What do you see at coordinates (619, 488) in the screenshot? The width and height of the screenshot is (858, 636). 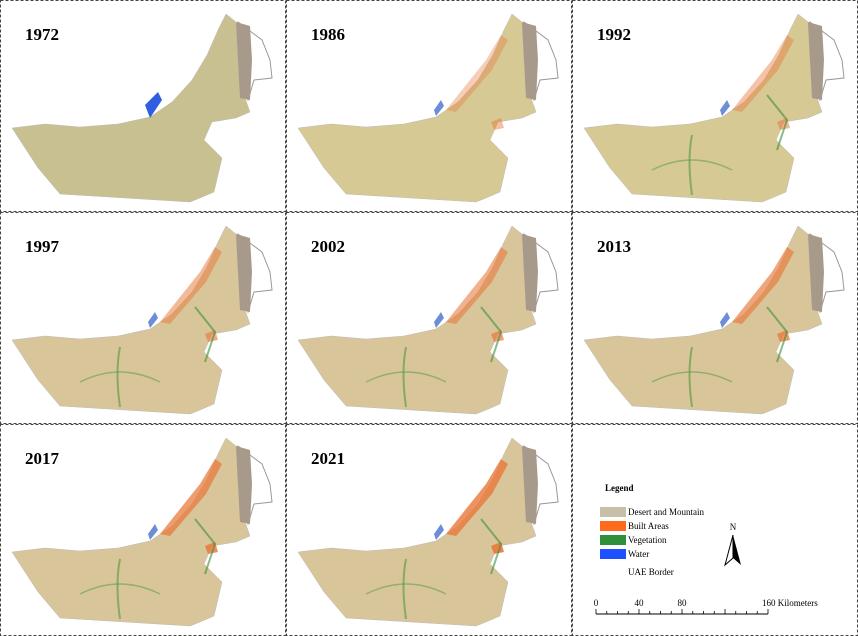 I see `legend-title: Legend` at bounding box center [619, 488].